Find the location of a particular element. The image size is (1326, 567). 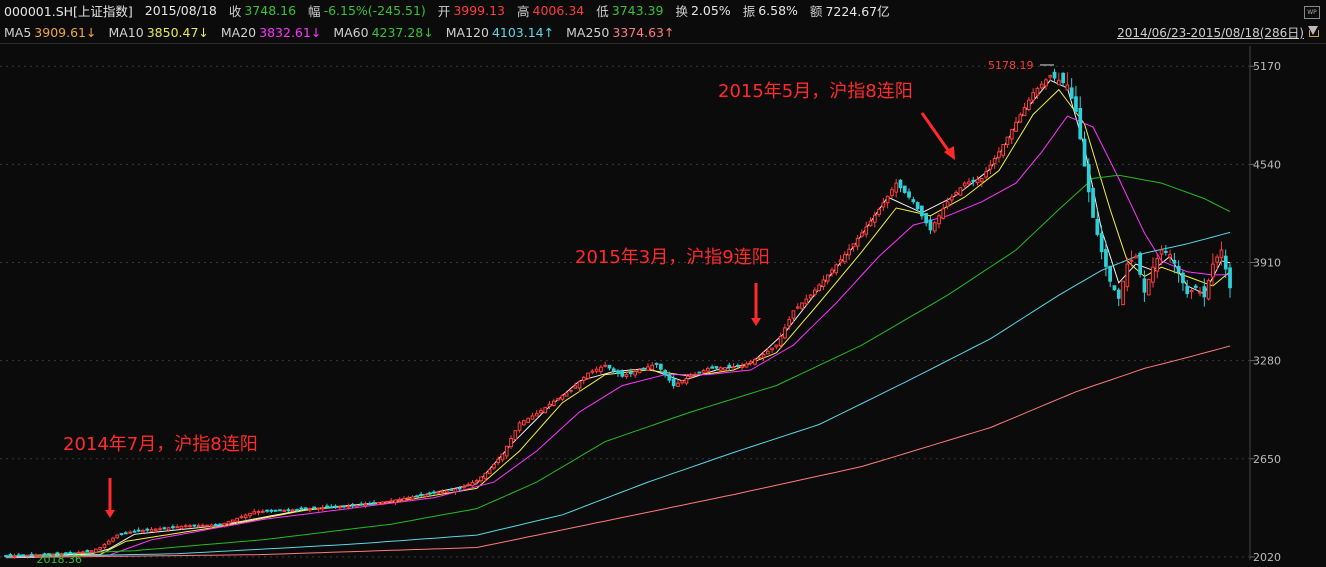

dropdown-arrow-icon is located at coordinates (1313, 30).